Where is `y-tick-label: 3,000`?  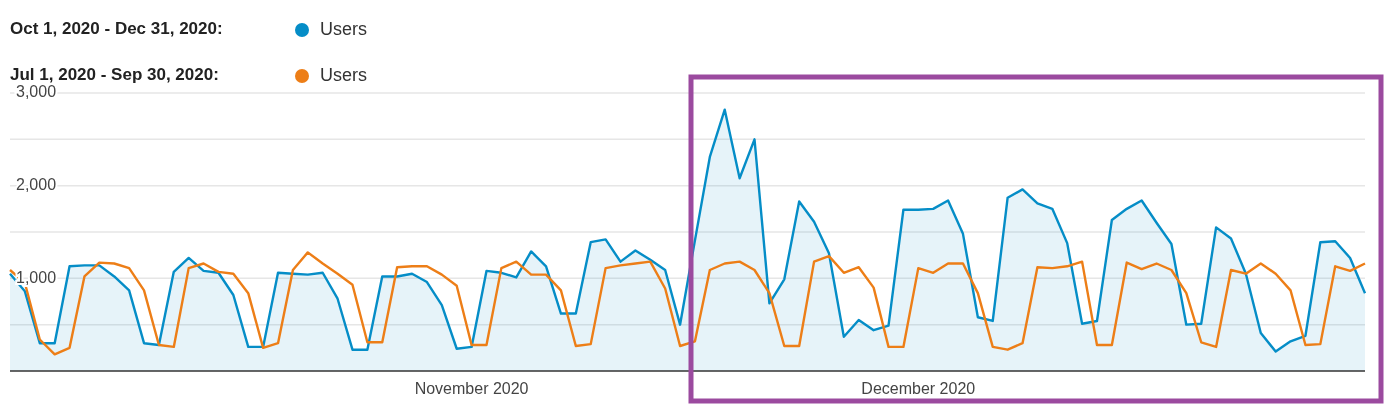 y-tick-label: 3,000 is located at coordinates (36, 92).